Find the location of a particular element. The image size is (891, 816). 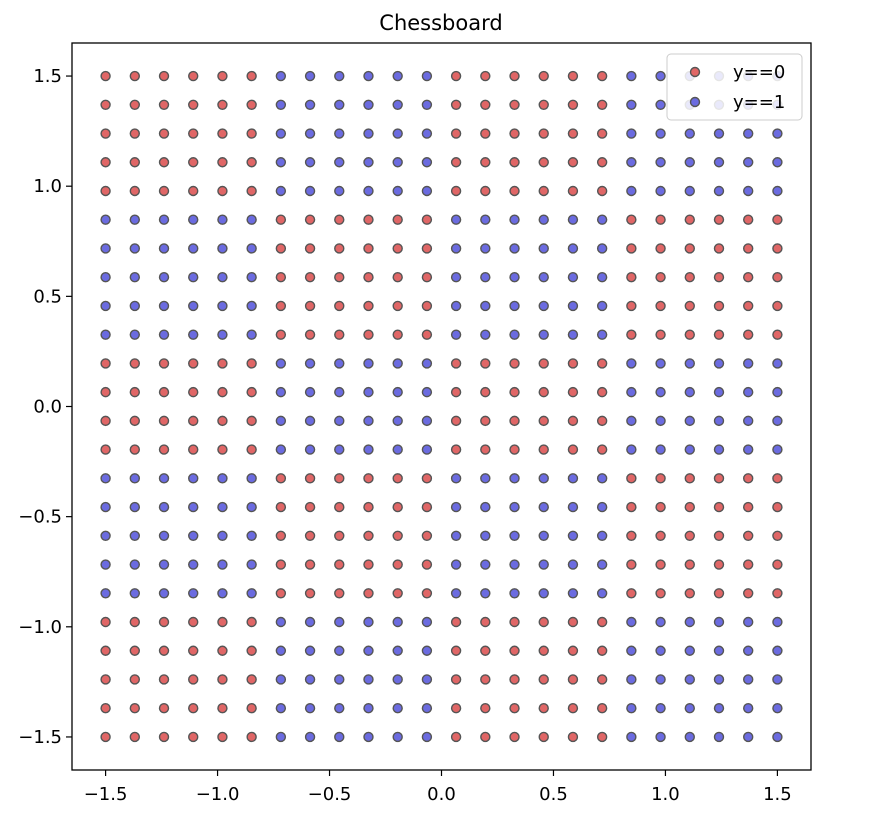

y-tick-label: 1.5 is located at coordinates (47, 76).